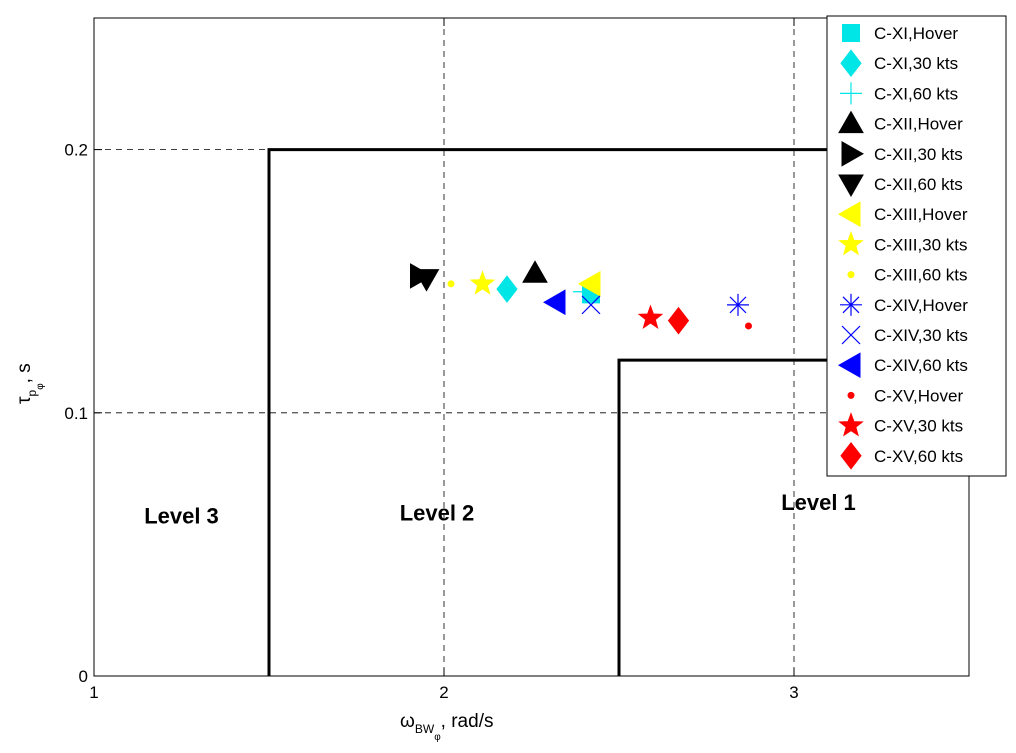  What do you see at coordinates (916, 63) in the screenshot?
I see `legend-label: C-XI,30 kts` at bounding box center [916, 63].